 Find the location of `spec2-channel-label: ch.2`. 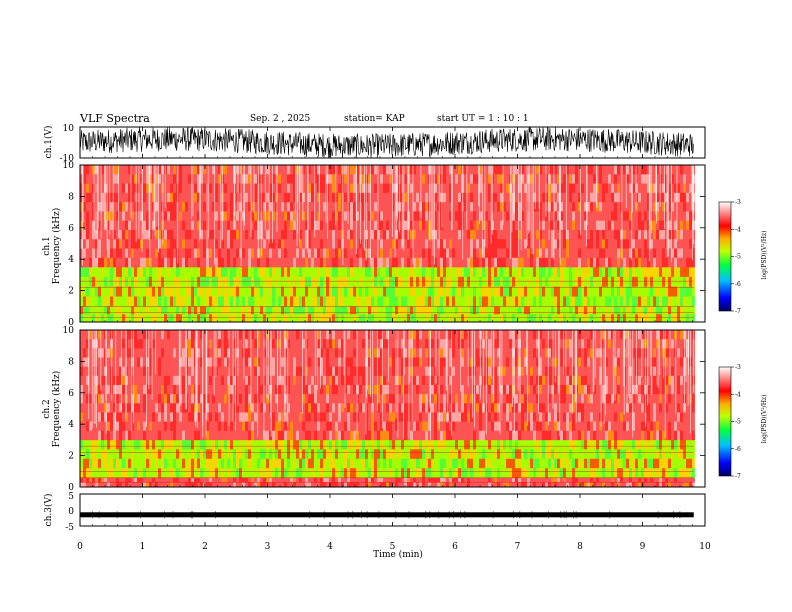

spec2-channel-label: ch.2 is located at coordinates (47, 408).